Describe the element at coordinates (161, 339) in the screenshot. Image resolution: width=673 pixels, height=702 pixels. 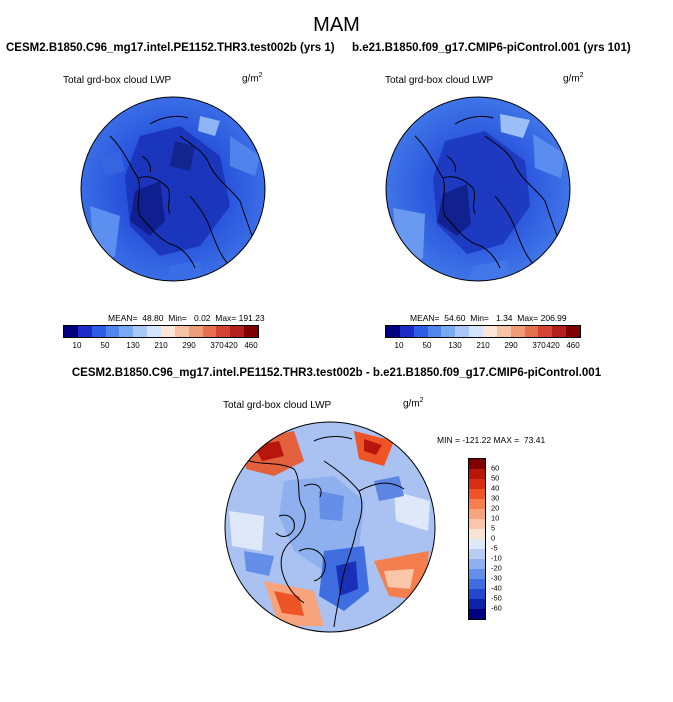
I see `panel-1-colorbar: 10 50 130 210 290 370 420 460` at that location.